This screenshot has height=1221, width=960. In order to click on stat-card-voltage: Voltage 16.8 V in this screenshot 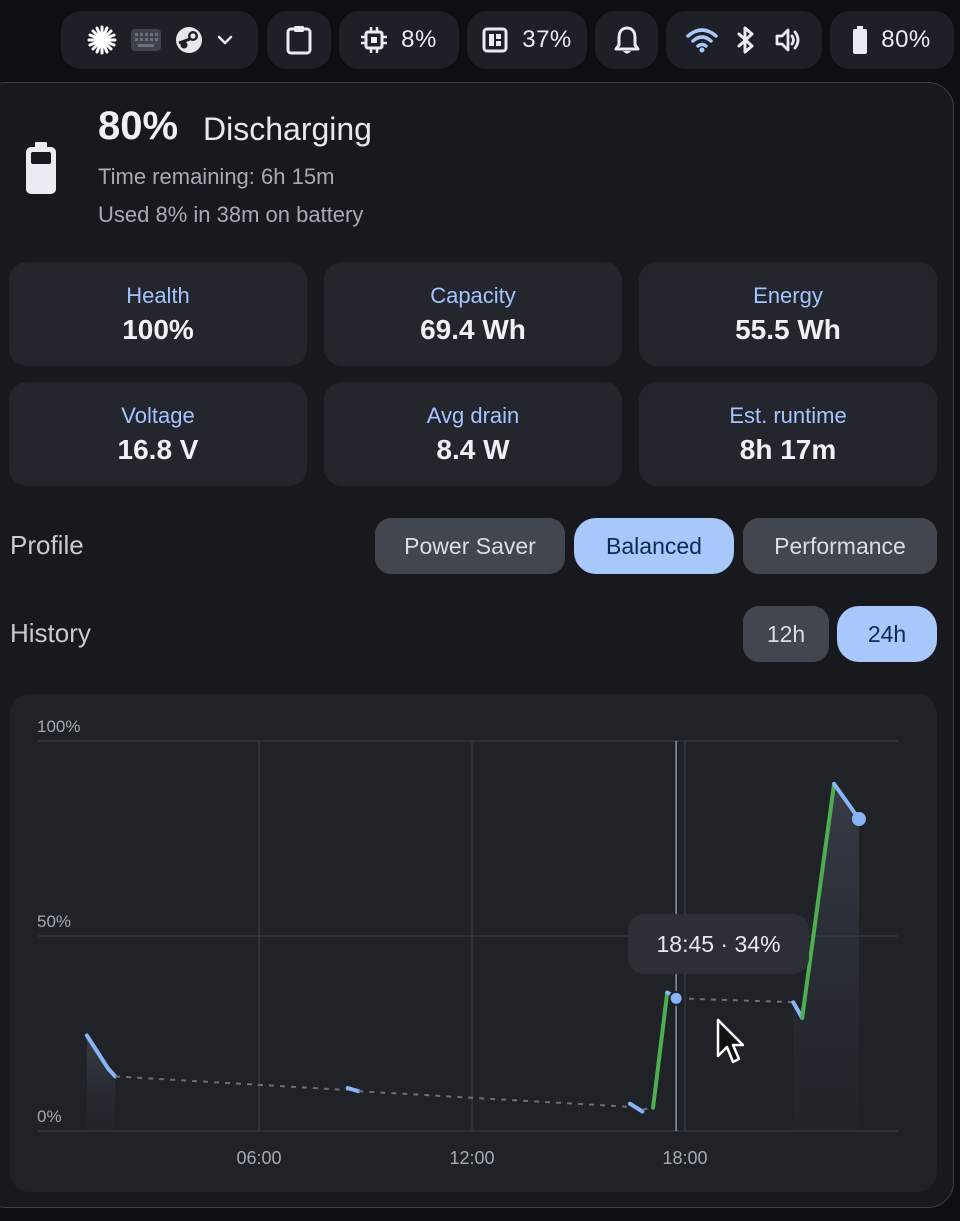, I will do `click(158, 434)`.